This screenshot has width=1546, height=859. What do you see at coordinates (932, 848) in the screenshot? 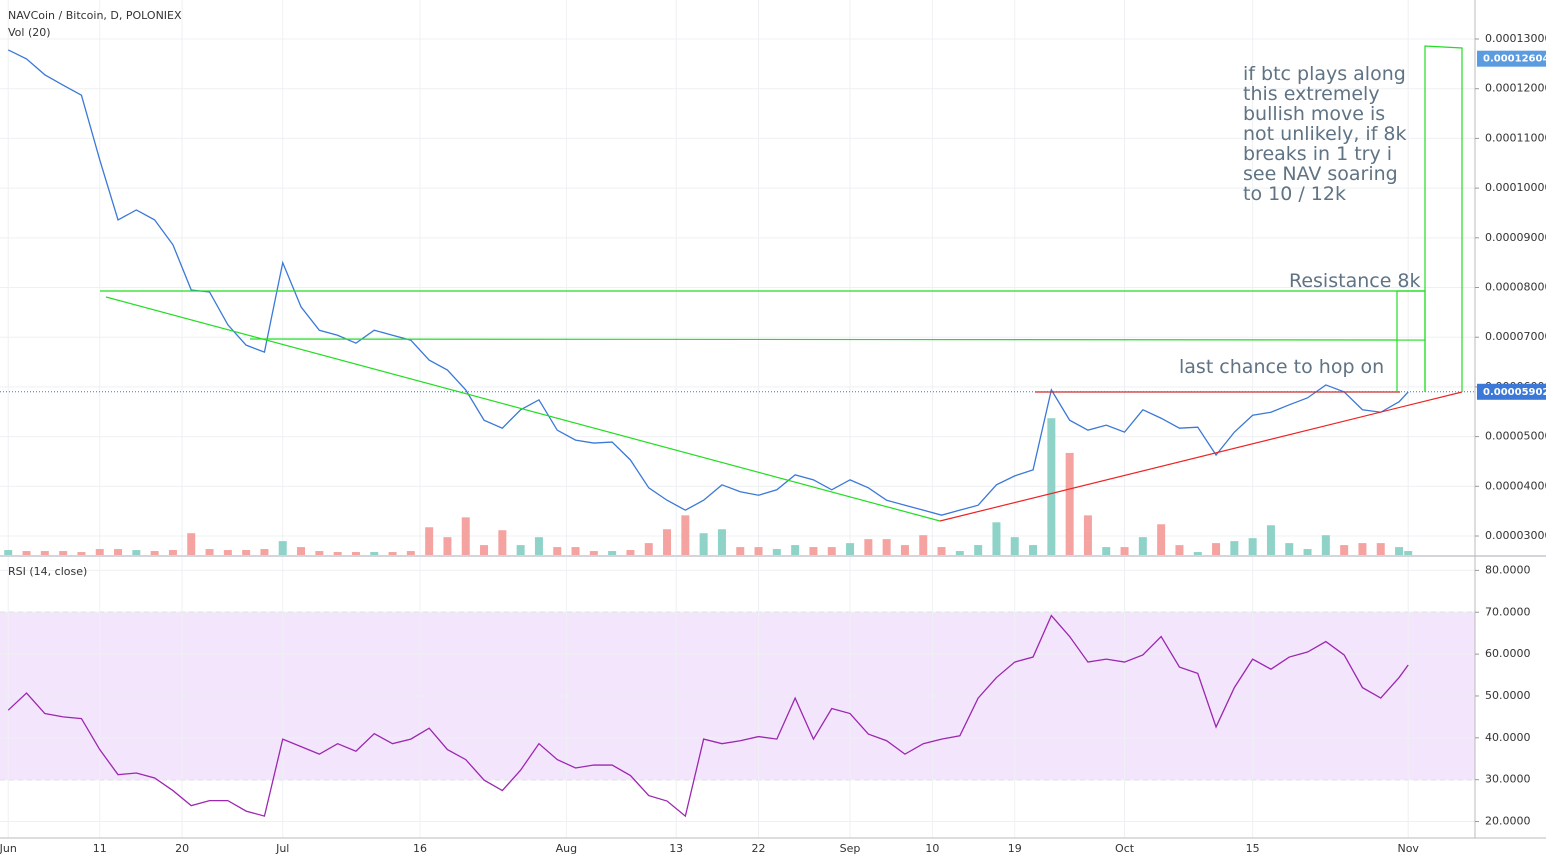
I see `x-tick-label: 10` at bounding box center [932, 848].